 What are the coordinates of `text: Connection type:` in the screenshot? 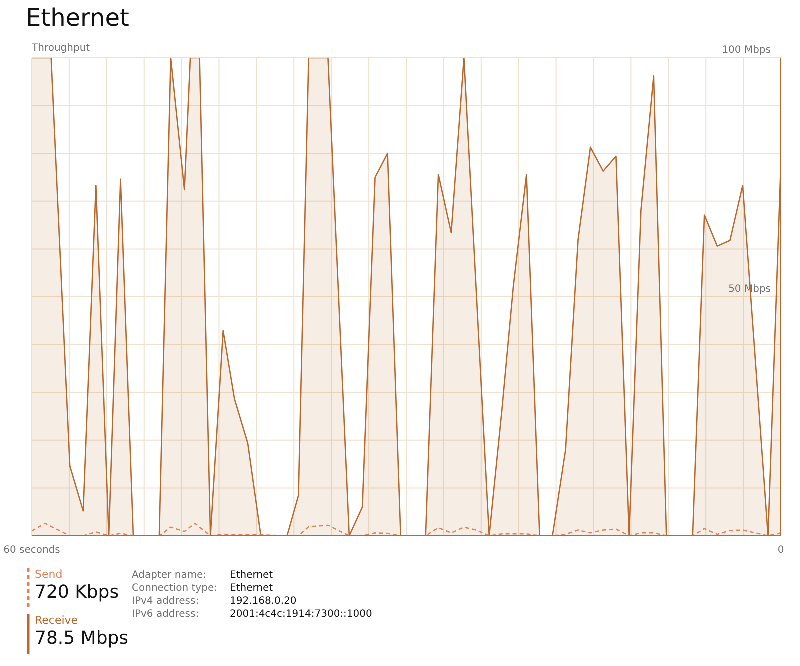 It's located at (175, 588).